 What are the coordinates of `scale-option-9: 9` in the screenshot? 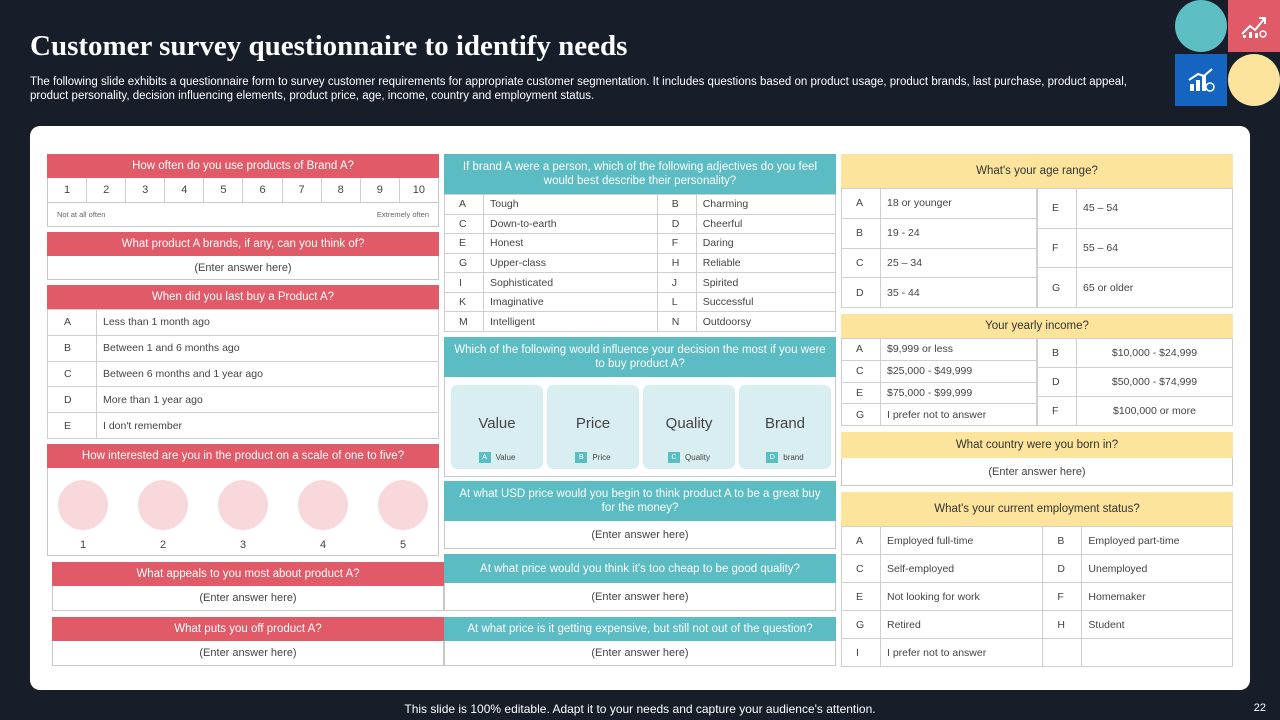 It's located at (380, 190).